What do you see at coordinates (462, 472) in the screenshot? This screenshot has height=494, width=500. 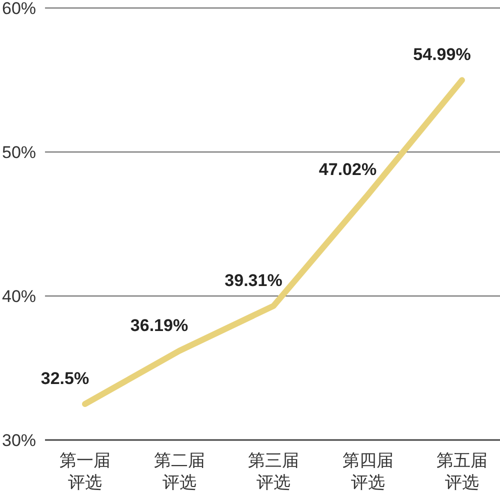 I see `x-tick-label: 第五届评选` at bounding box center [462, 472].